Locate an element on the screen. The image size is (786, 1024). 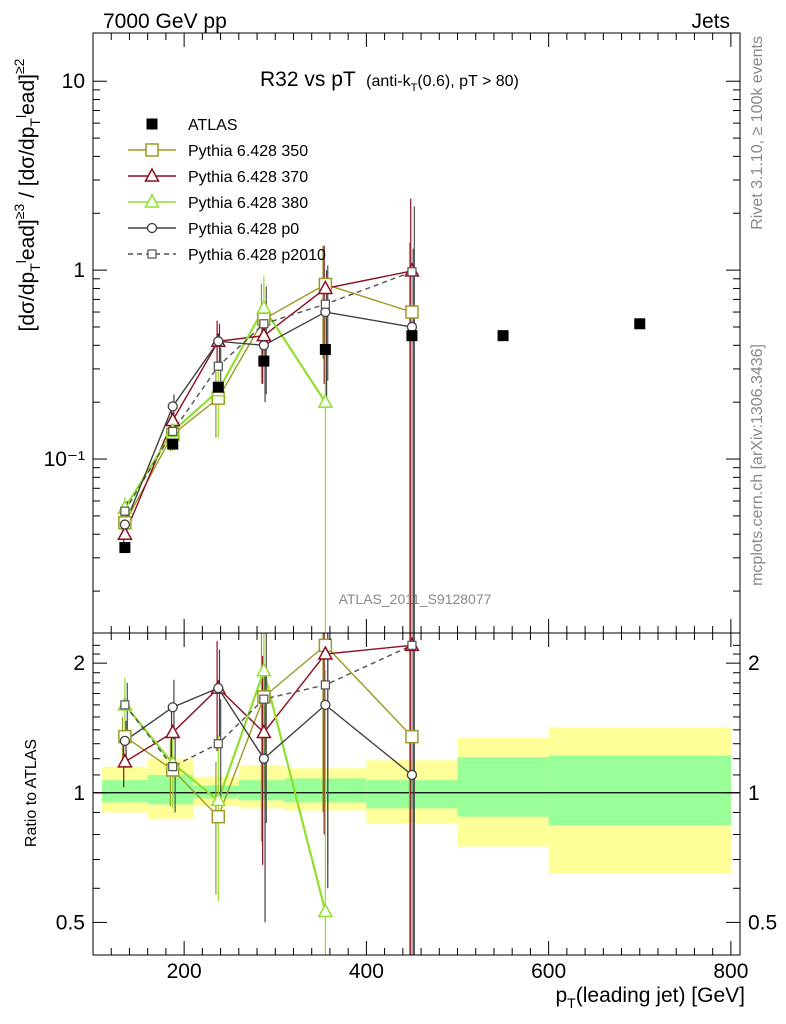
title-main: R32 vs pT is located at coordinates (308, 79).